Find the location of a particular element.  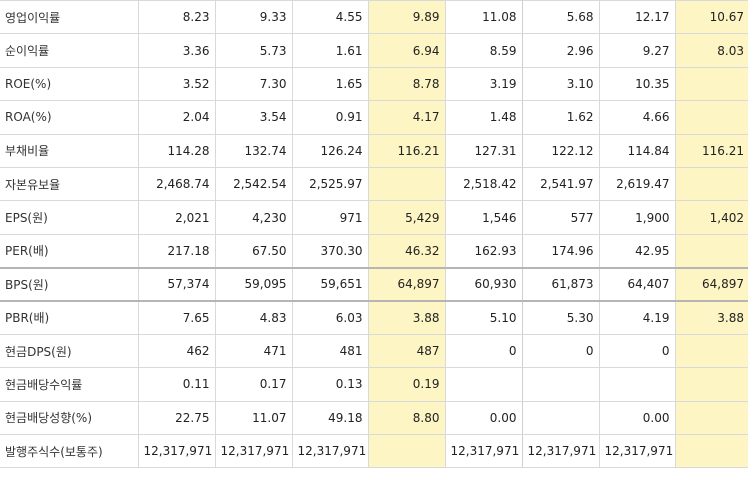

table-cell: 64,407 is located at coordinates (636, 284).